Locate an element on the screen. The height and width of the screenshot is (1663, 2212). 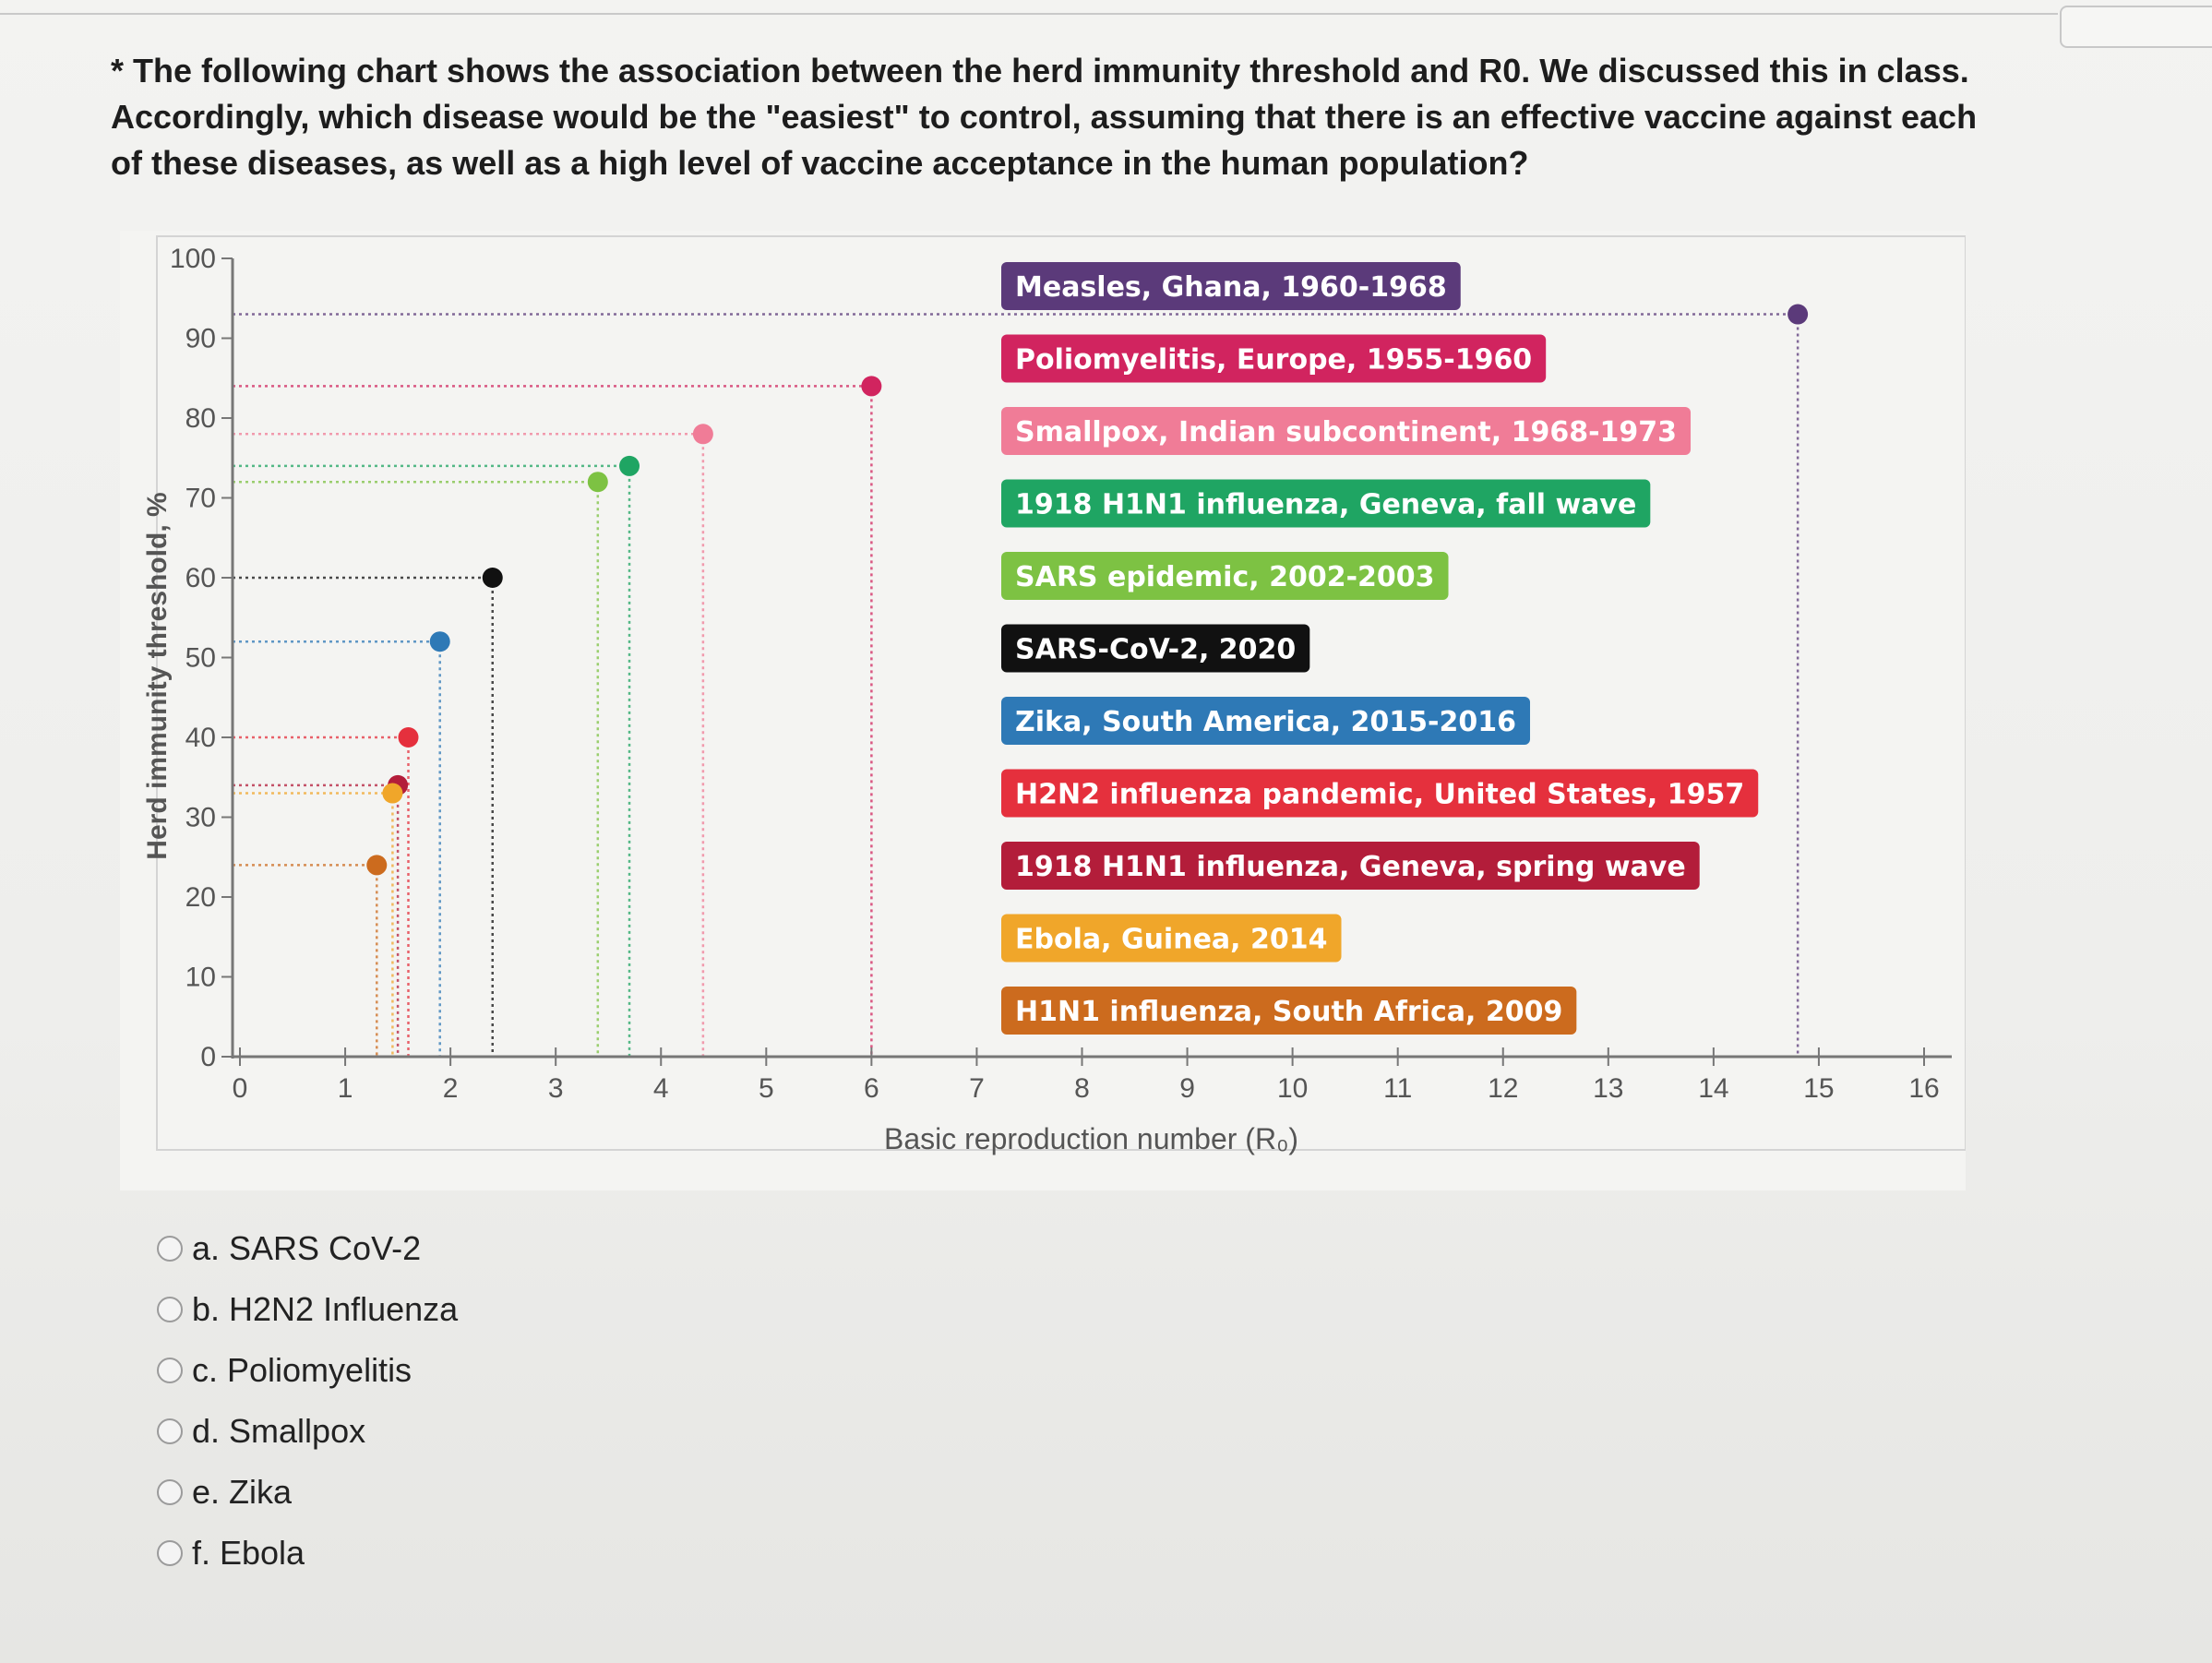
legend-label: Ebola, Guinea, 2014 is located at coordinates (1171, 940).